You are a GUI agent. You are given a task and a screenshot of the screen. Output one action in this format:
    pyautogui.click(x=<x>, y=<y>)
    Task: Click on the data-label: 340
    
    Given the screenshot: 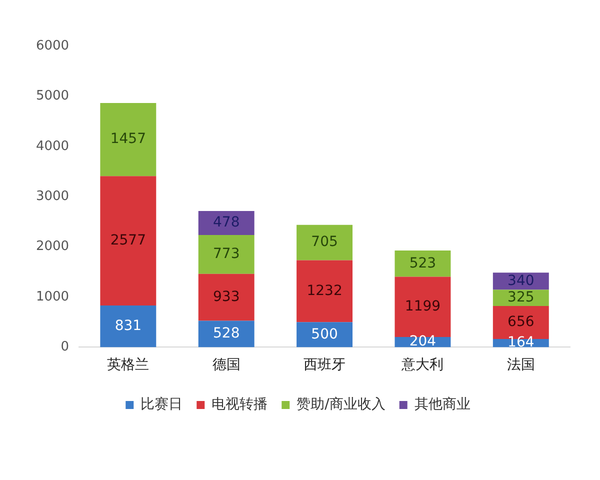 What is the action you would take?
    pyautogui.click(x=521, y=280)
    